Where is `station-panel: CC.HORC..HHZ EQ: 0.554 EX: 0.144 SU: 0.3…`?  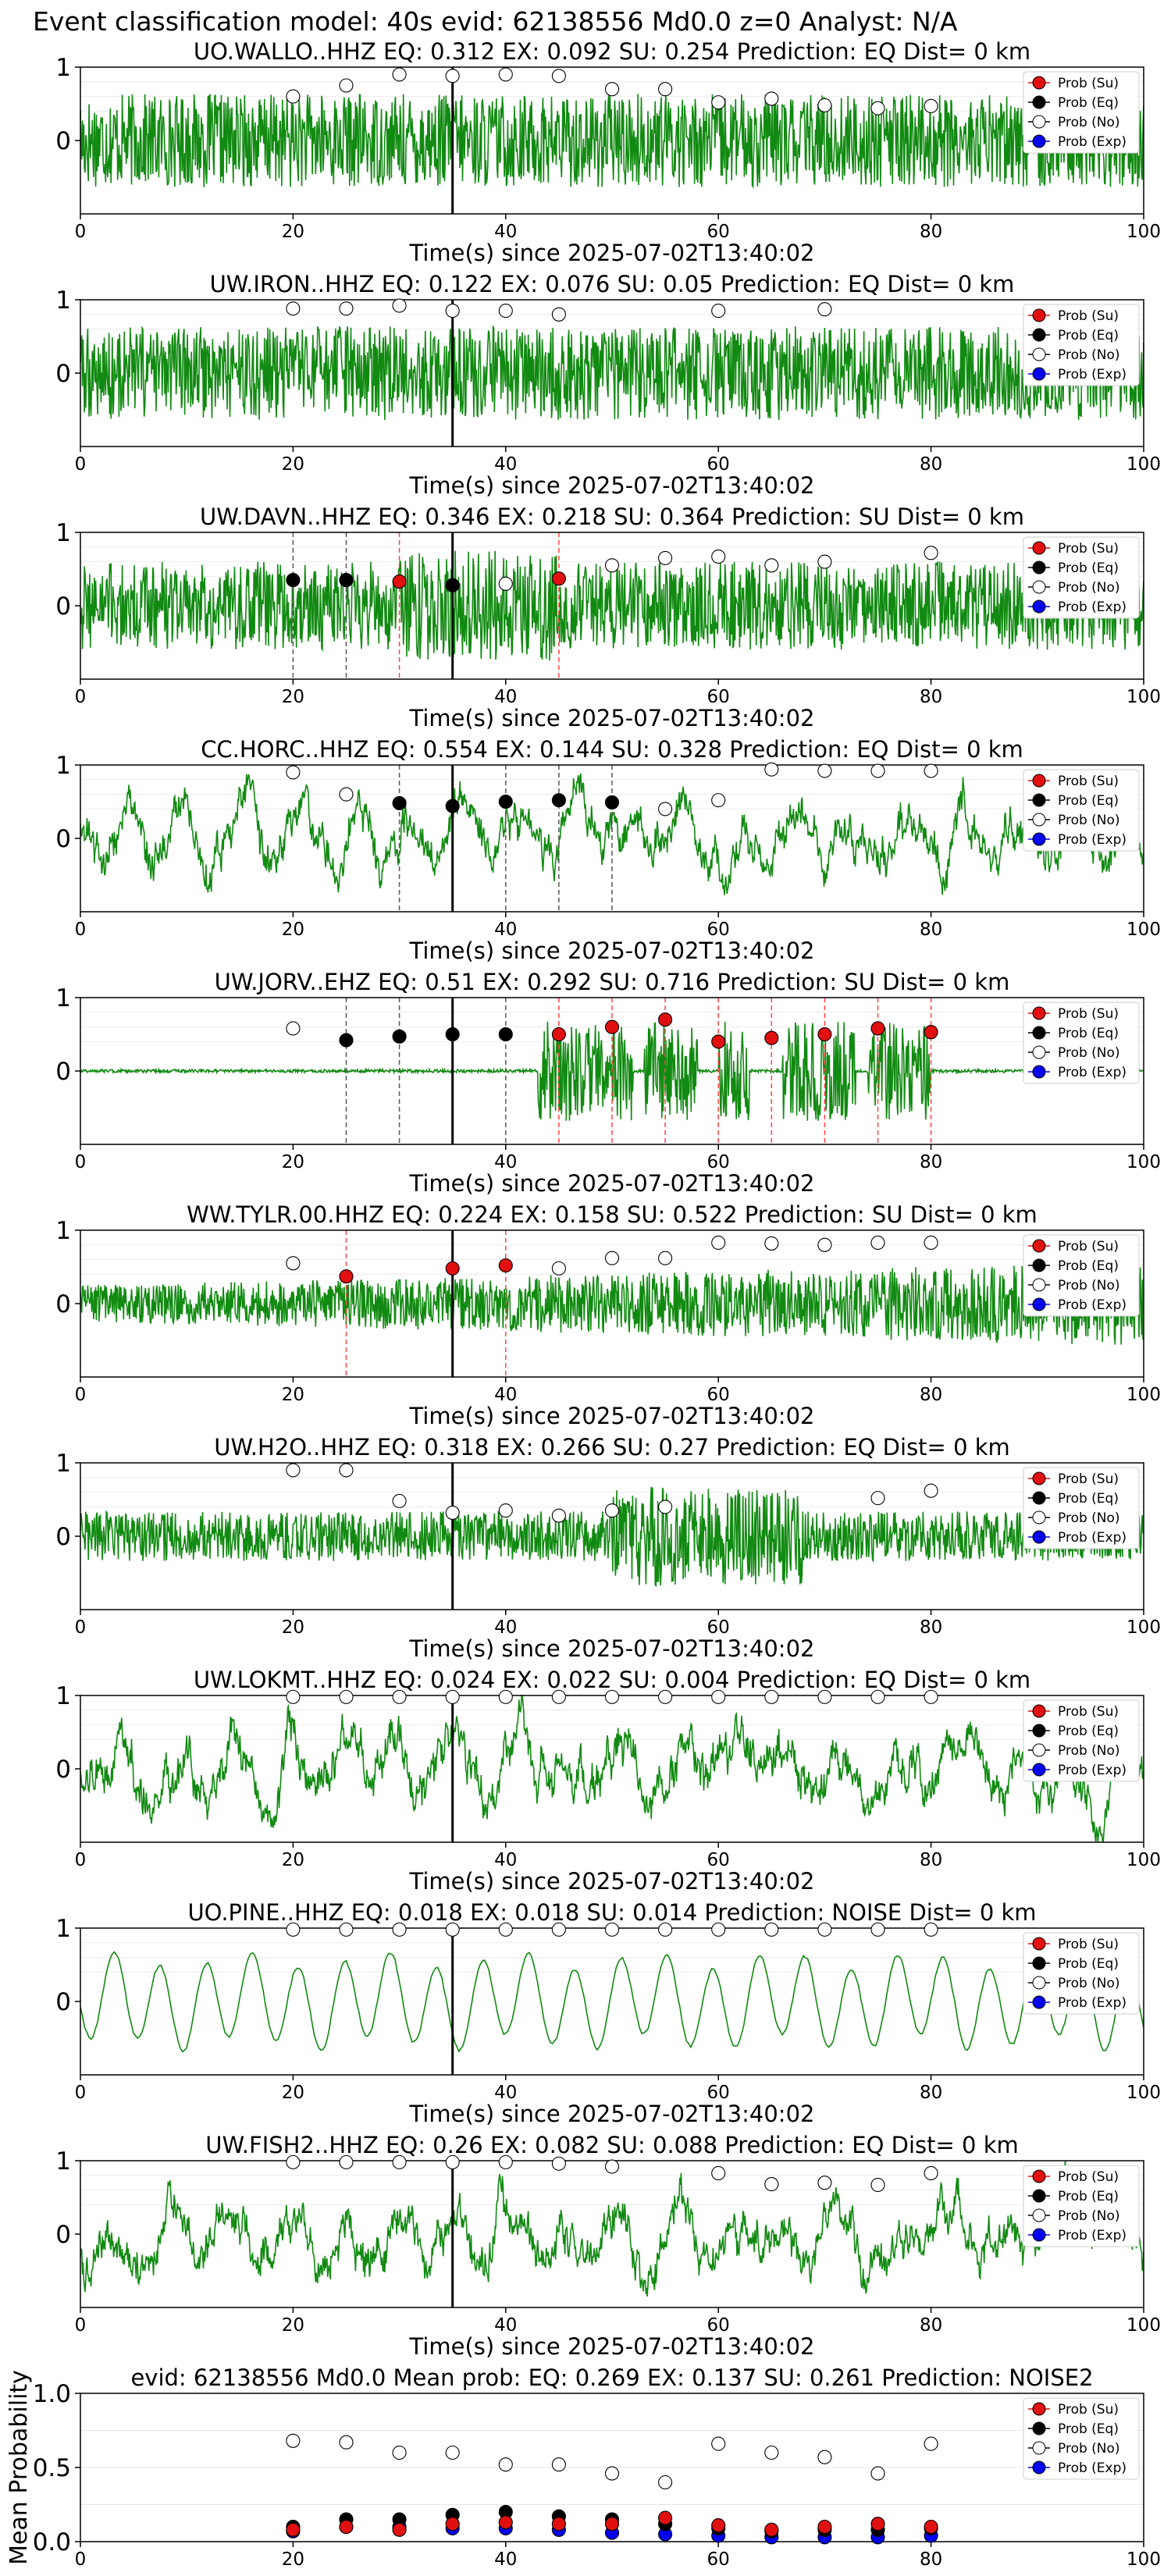 station-panel: CC.HORC..HHZ EQ: 0.554 EX: 0.144 SU: 0.3… is located at coordinates (608, 850).